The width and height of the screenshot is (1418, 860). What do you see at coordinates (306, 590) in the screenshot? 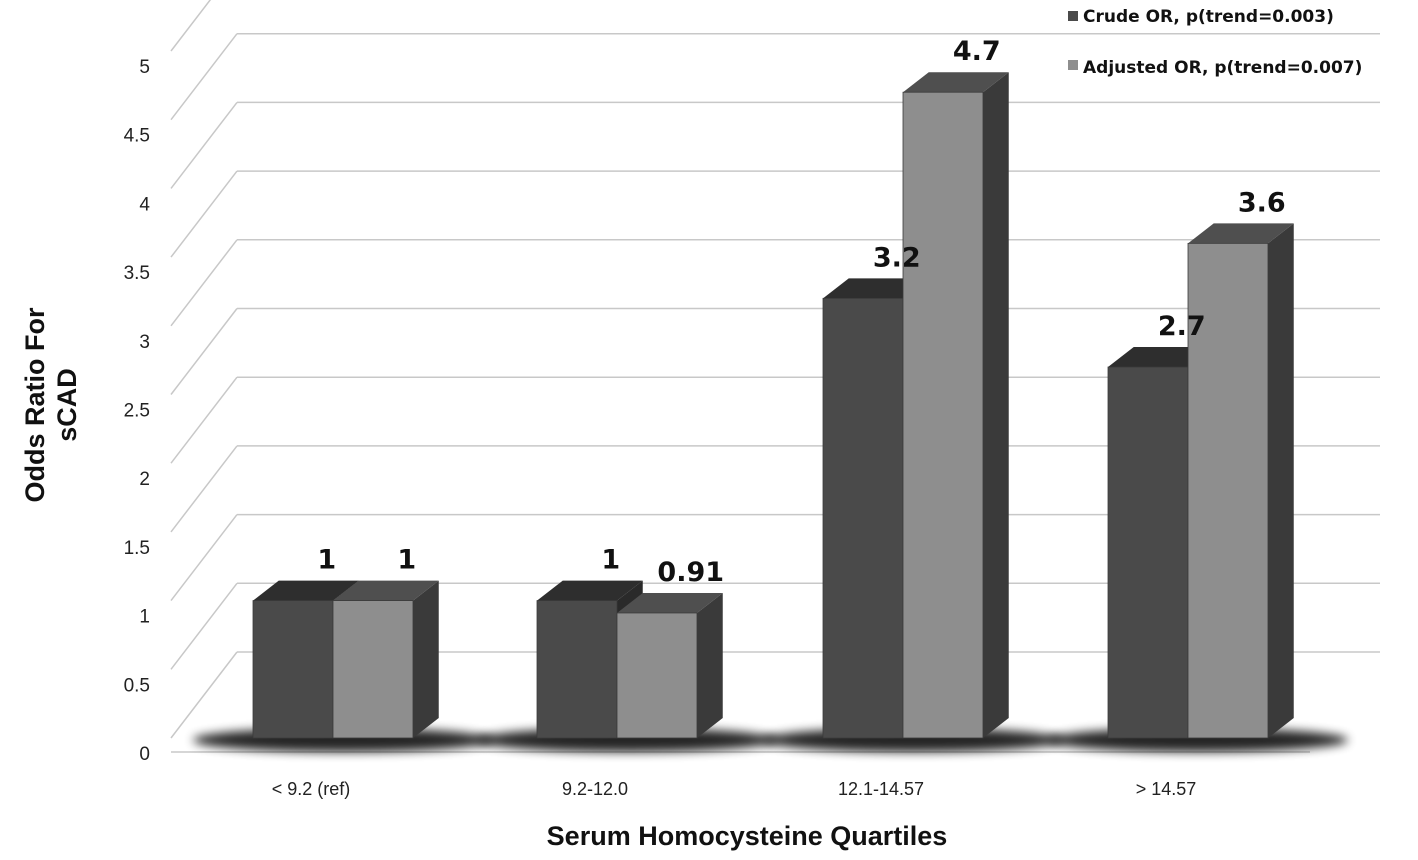
I see `bar-crude-or-9-2-ref-top` at bounding box center [306, 590].